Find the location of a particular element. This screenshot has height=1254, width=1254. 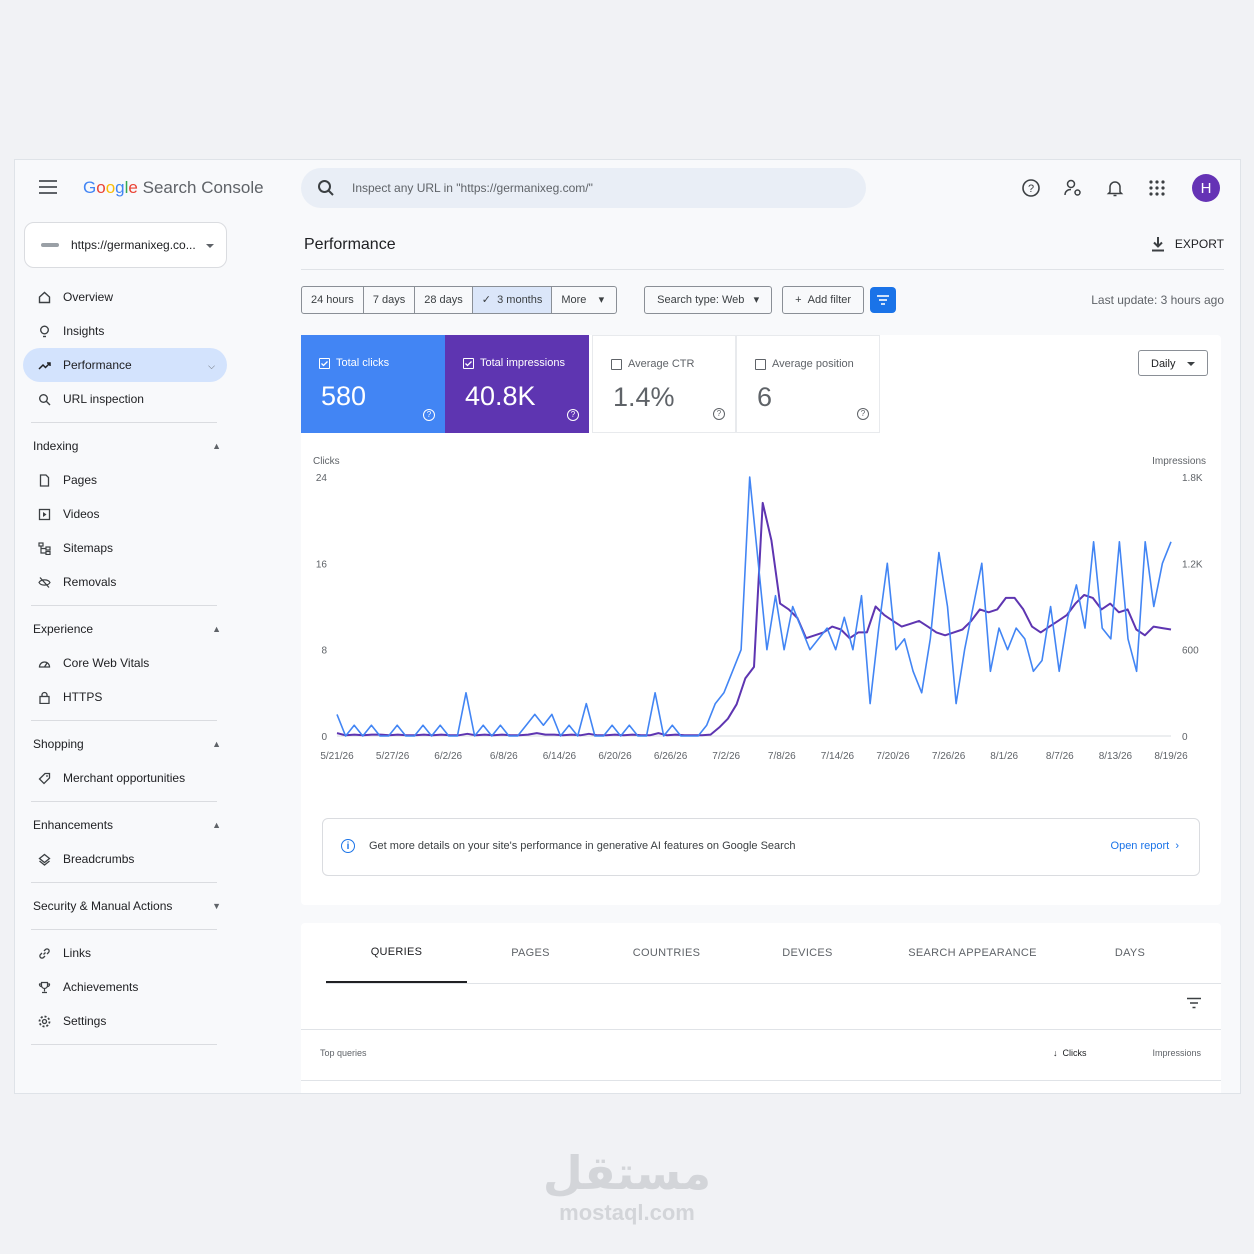

section-experience: Experience ▲ is located at coordinates (125, 629).